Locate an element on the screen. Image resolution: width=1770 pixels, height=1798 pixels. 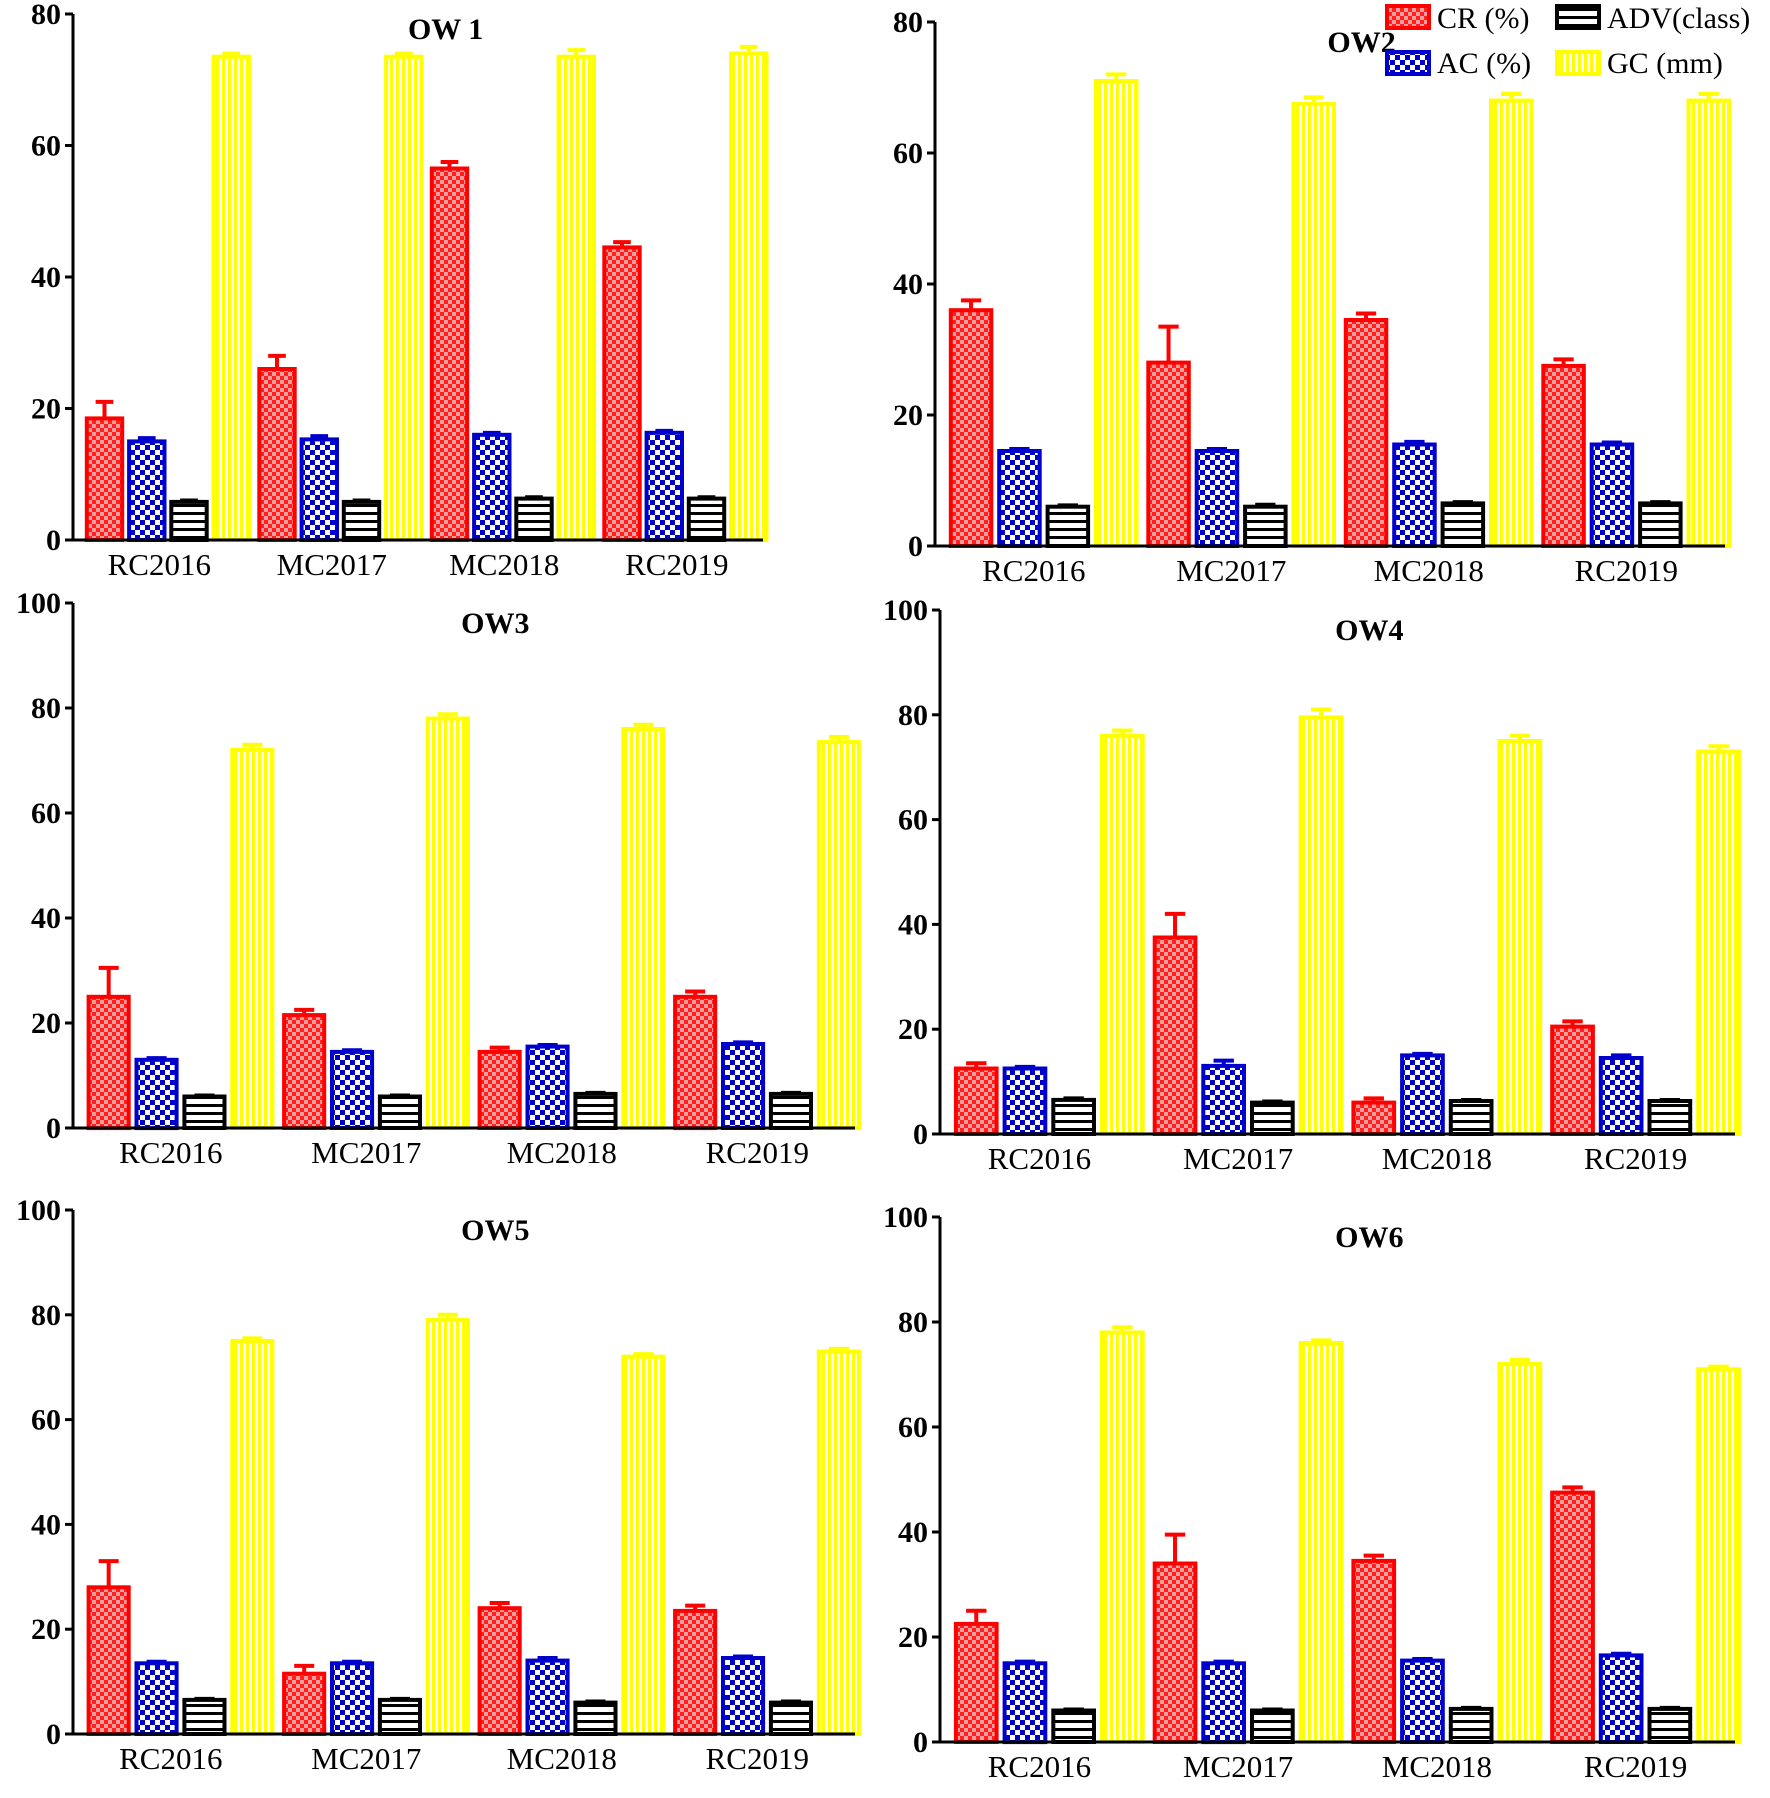
panel-title: OW5 is located at coordinates (495, 1230).